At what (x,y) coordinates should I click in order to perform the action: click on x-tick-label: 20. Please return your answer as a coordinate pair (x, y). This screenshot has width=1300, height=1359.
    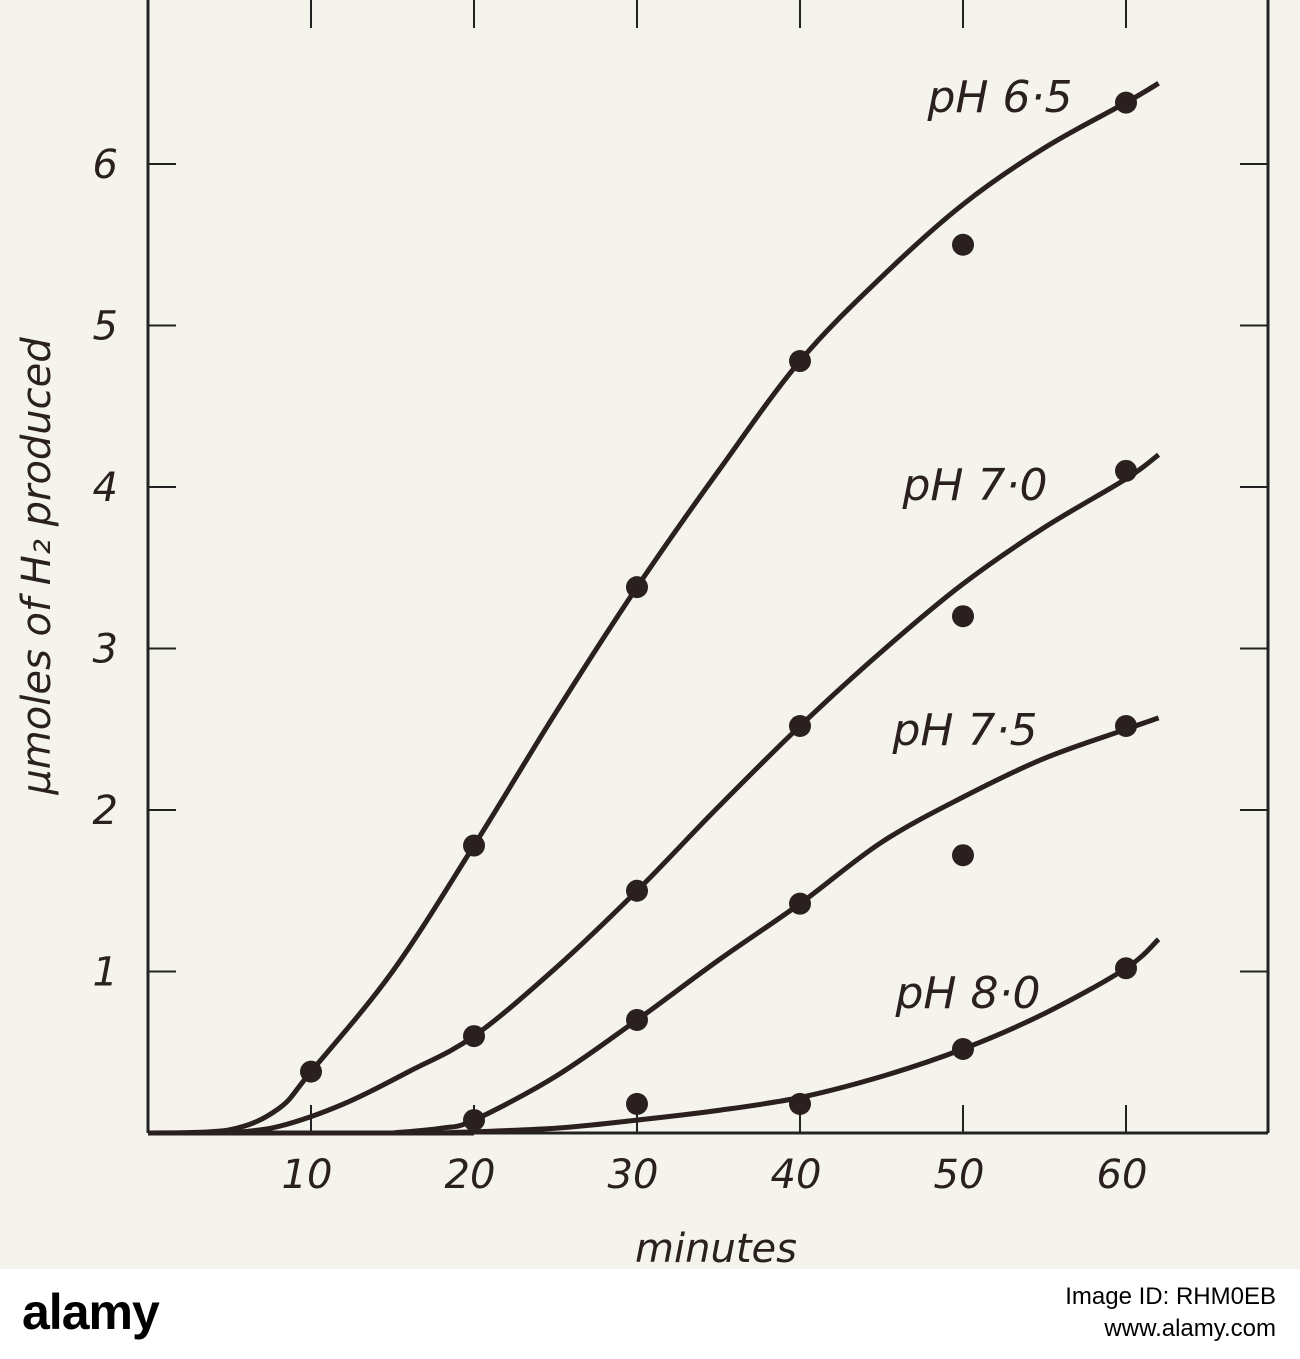
    Looking at the image, I should click on (470, 1175).